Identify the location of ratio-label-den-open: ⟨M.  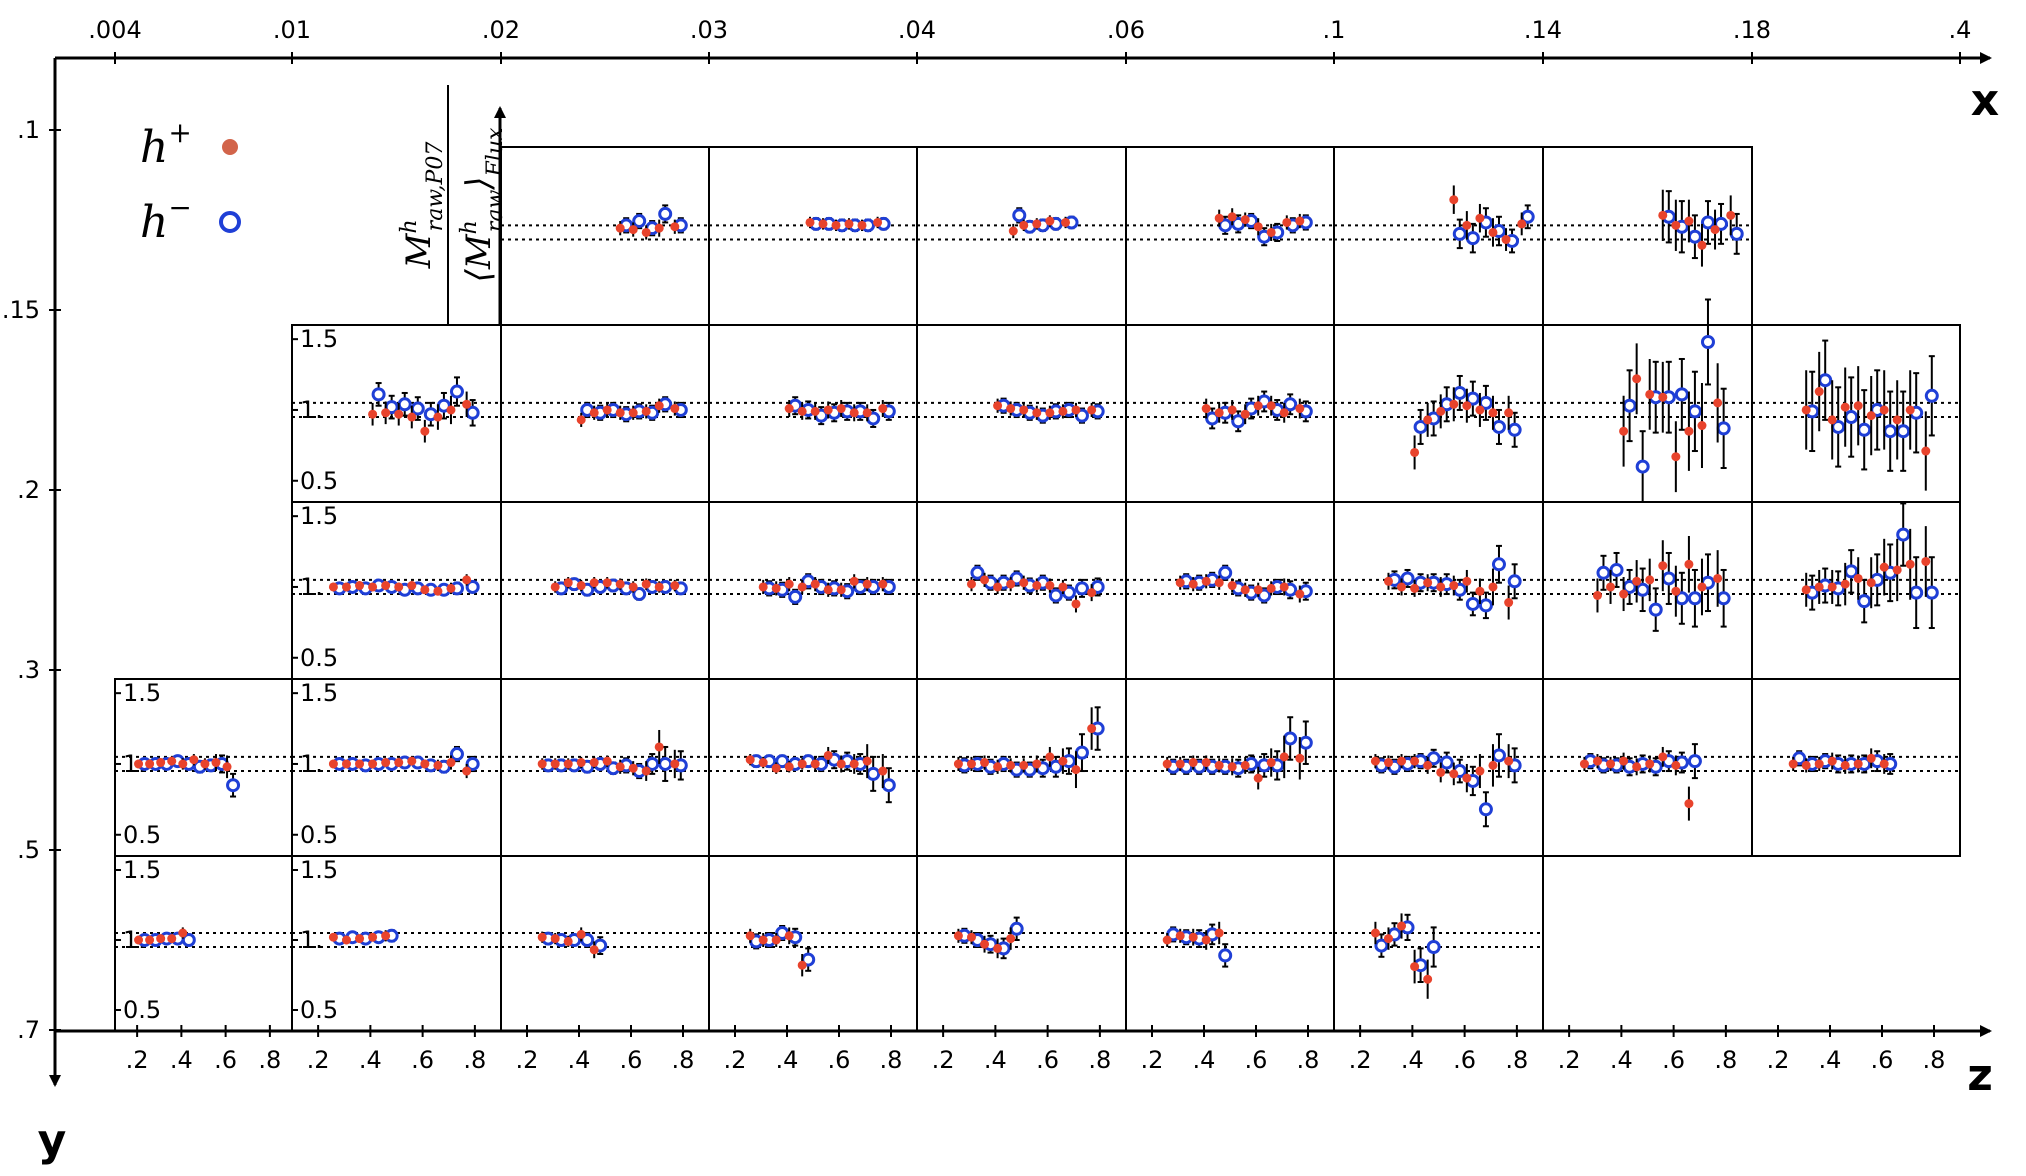
(479, 257).